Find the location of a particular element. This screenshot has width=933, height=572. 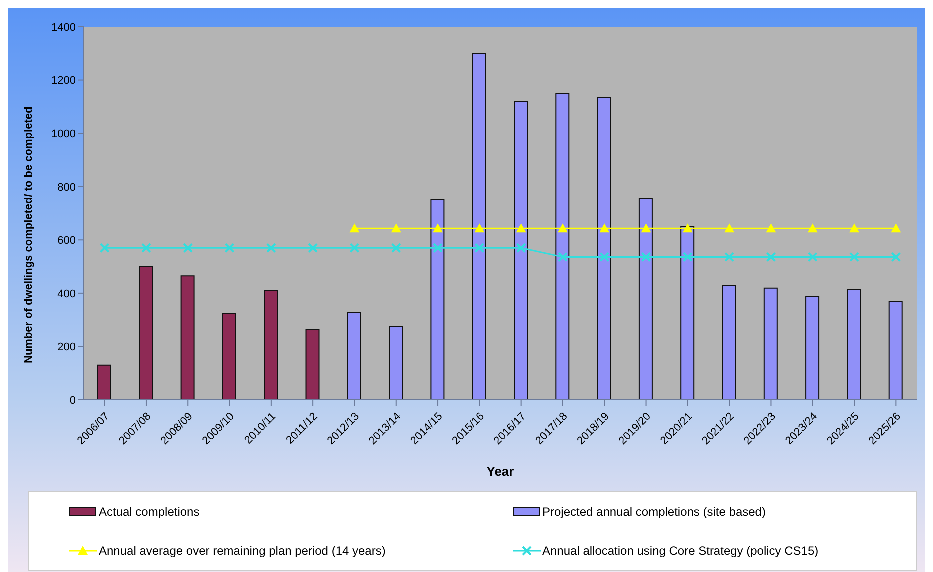

y-tick-label: 600 is located at coordinates (67, 241).